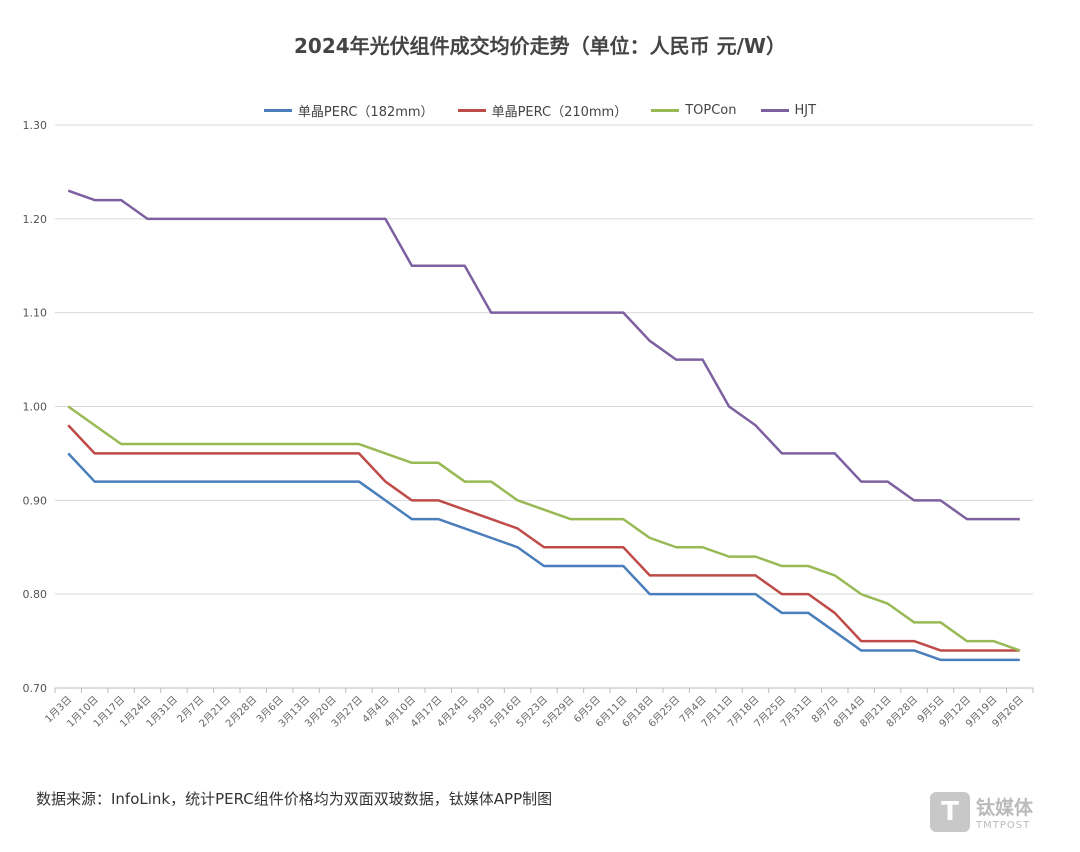 This screenshot has width=1080, height=852. I want to click on legend-label: 单晶PERC（182mm）, so click(365, 112).